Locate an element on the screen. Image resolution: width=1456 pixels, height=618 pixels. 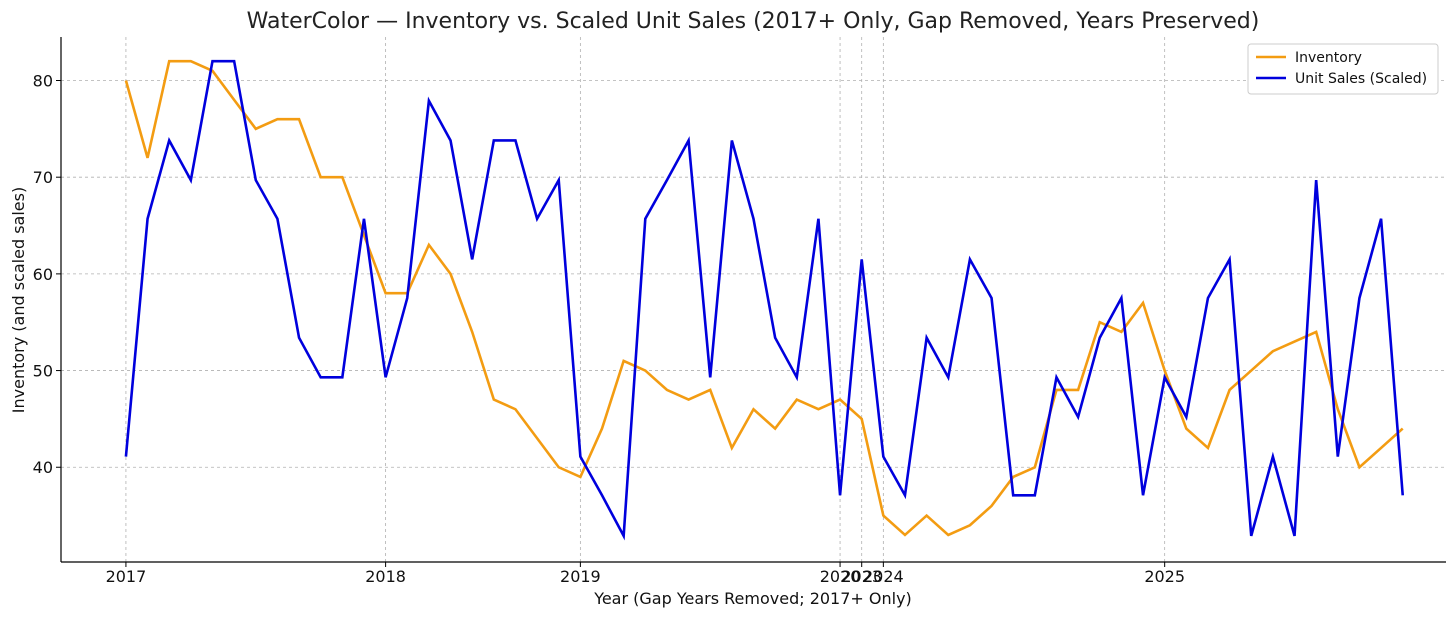
y-tick-label: 70 is located at coordinates (43, 177).